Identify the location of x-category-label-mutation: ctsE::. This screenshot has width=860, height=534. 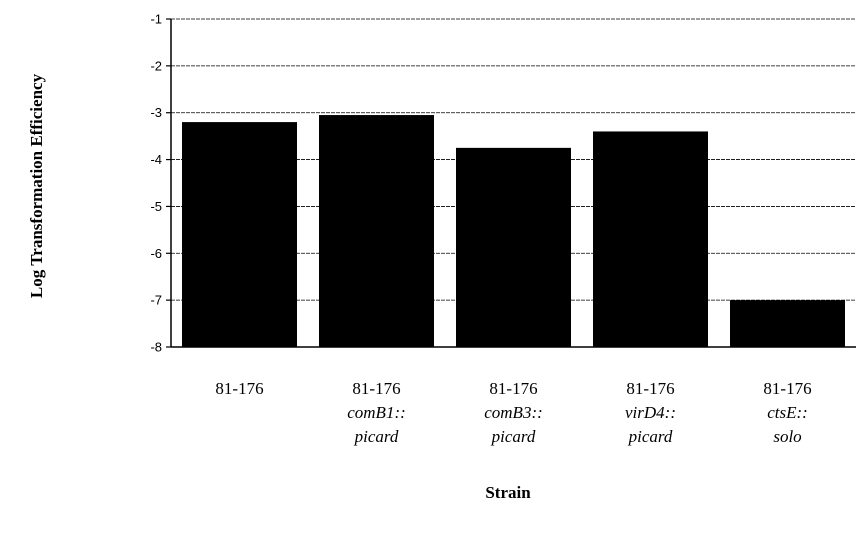
(787, 412).